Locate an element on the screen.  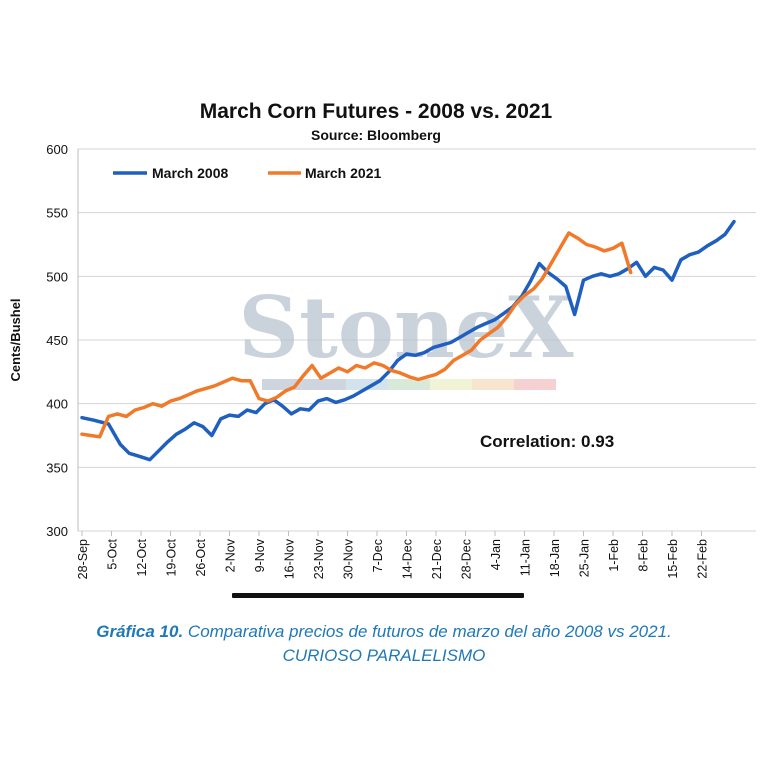
x-tick-label: 16-Nov is located at coordinates (290, 558).